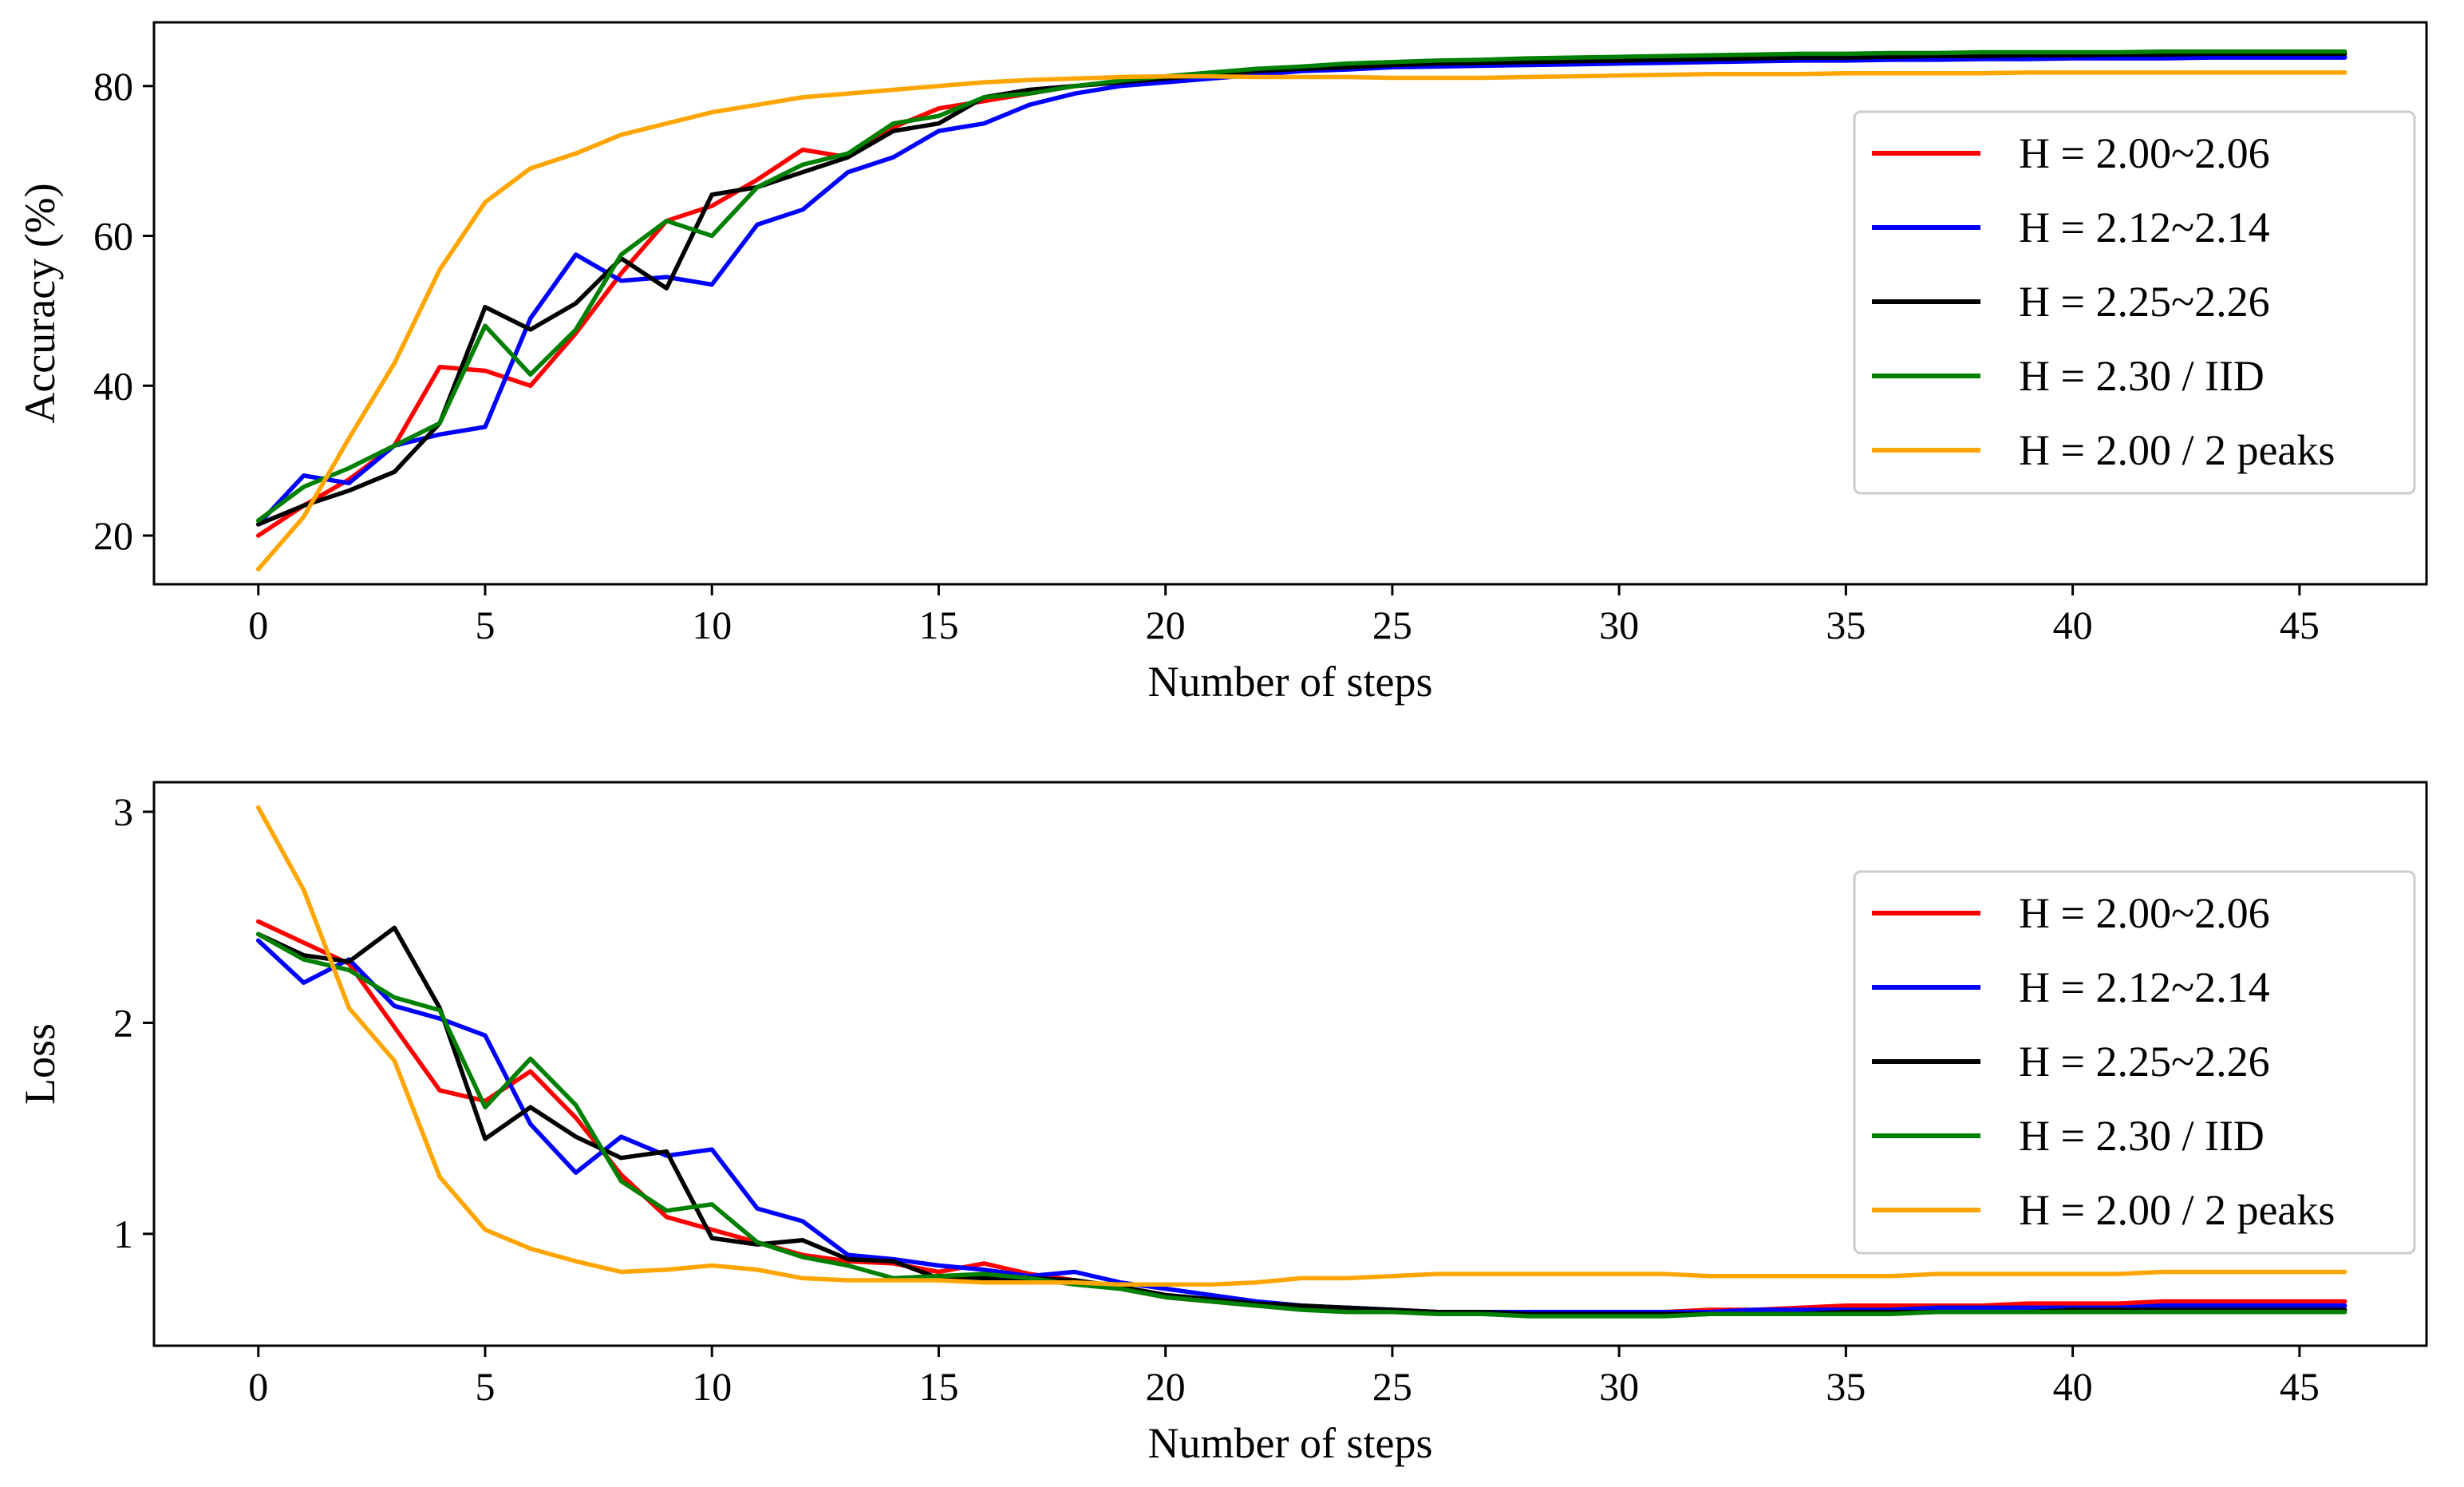  I want to click on y-tick-label: 40, so click(113, 385).